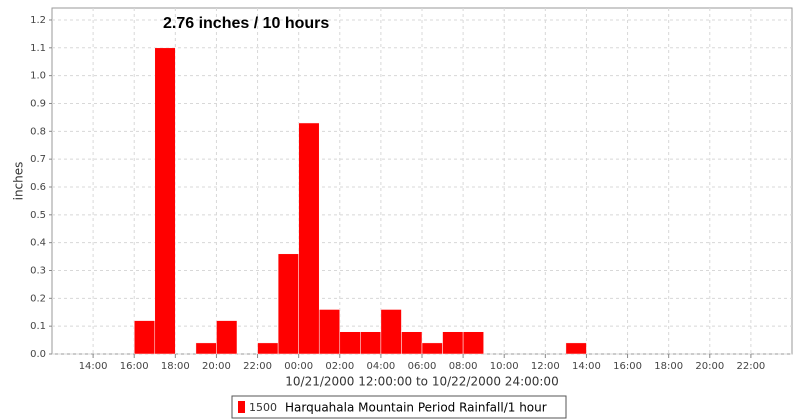 The image size is (800, 420). What do you see at coordinates (339, 366) in the screenshot?
I see `x-tick-label: 02:00` at bounding box center [339, 366].